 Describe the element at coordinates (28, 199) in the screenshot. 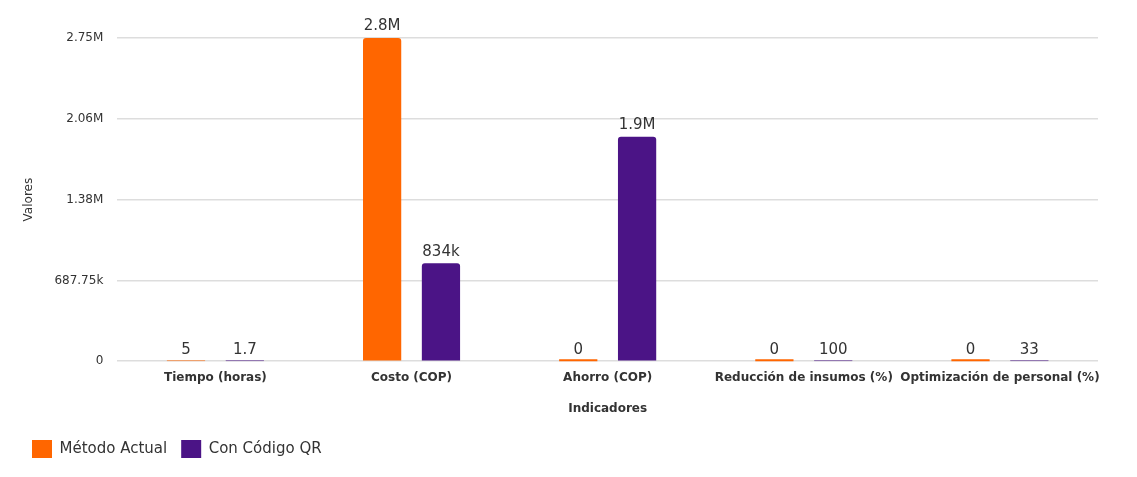

I see `y-axis-title: Valores` at that location.